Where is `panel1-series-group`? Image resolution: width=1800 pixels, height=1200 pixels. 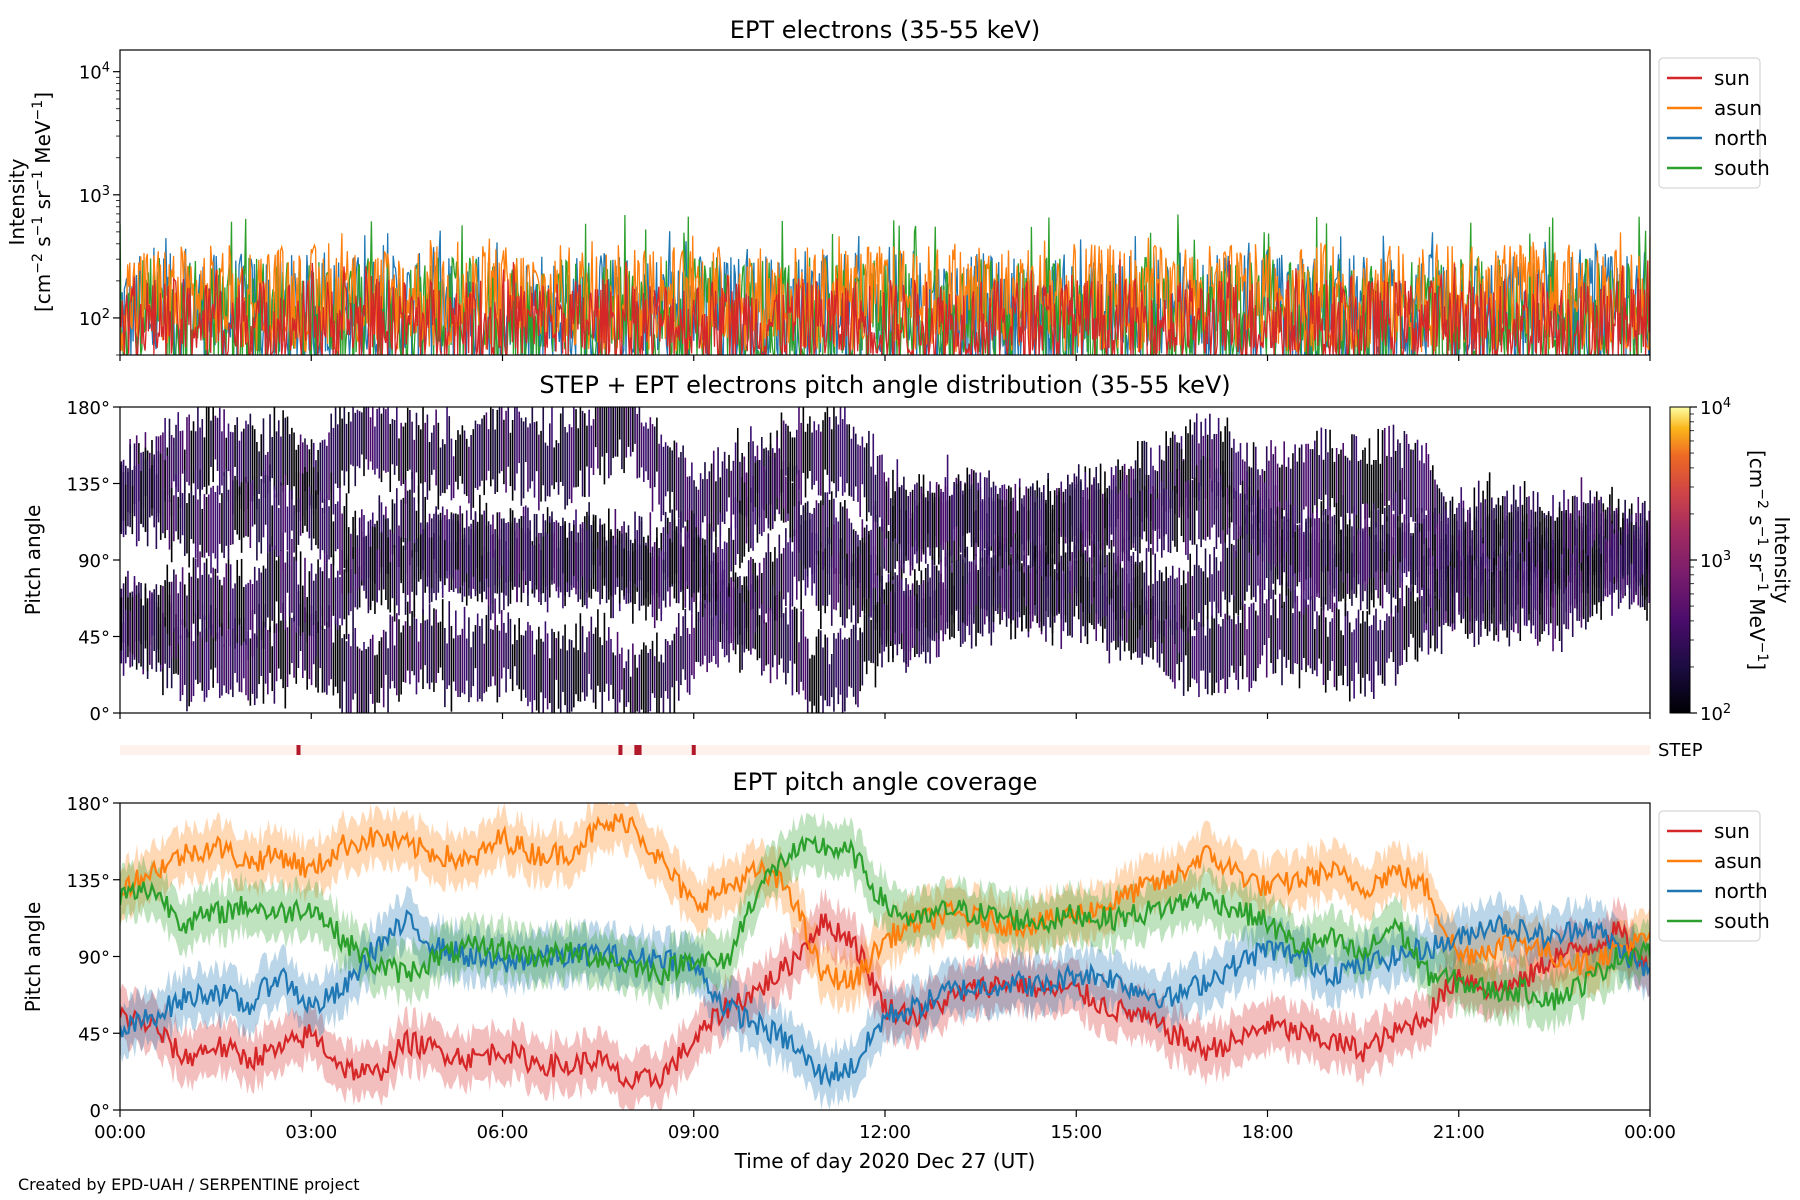 panel1-series-group is located at coordinates (885, 284).